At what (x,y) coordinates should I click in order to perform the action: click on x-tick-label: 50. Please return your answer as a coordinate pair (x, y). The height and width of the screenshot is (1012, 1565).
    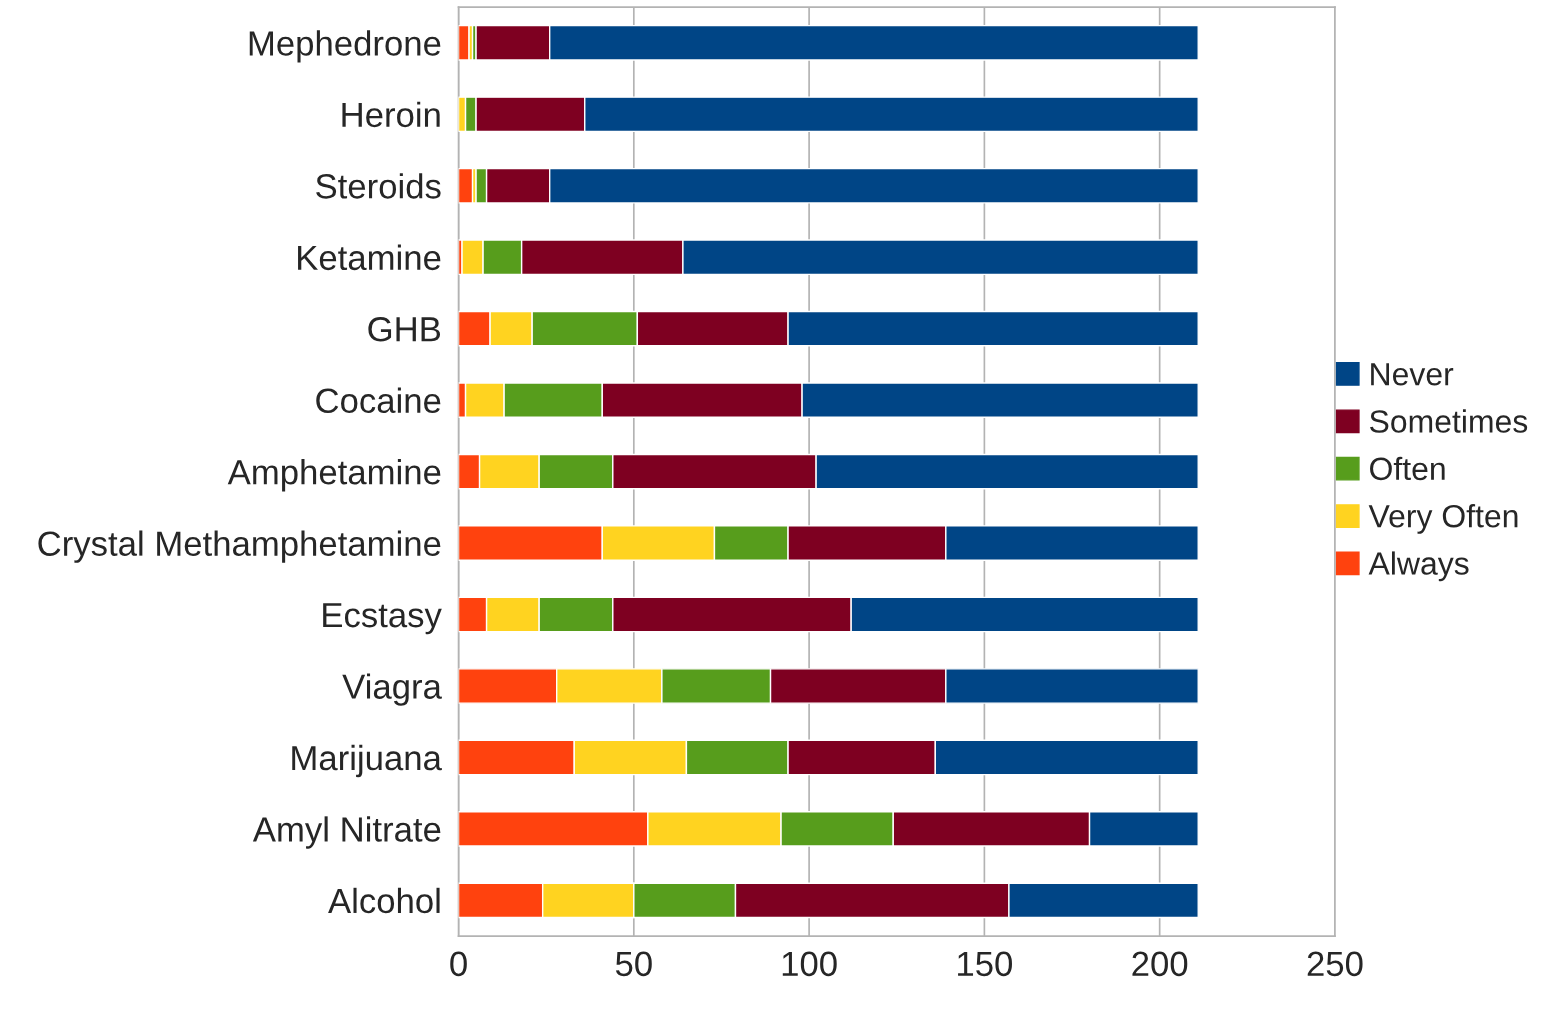
    Looking at the image, I should click on (633, 964).